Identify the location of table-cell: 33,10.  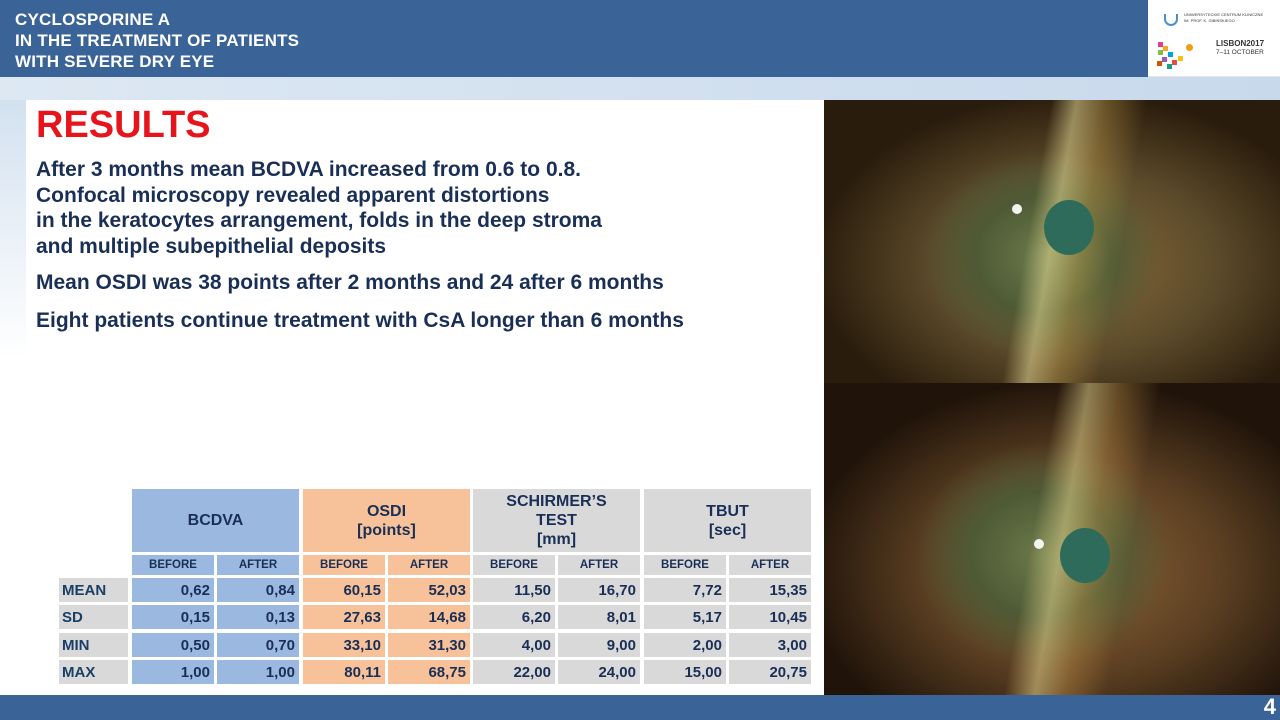
(344, 645).